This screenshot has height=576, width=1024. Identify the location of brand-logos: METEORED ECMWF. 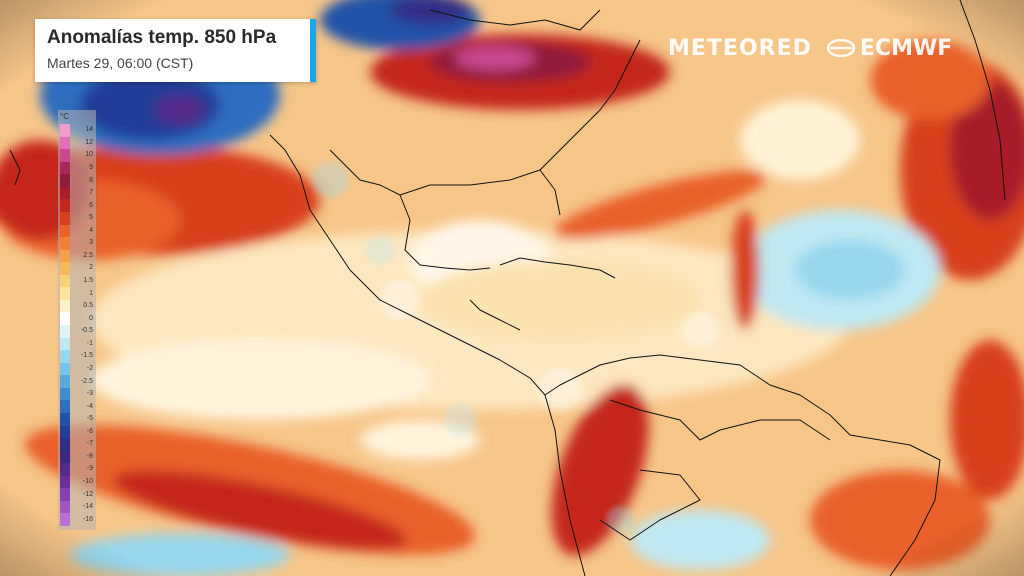
(810, 48).